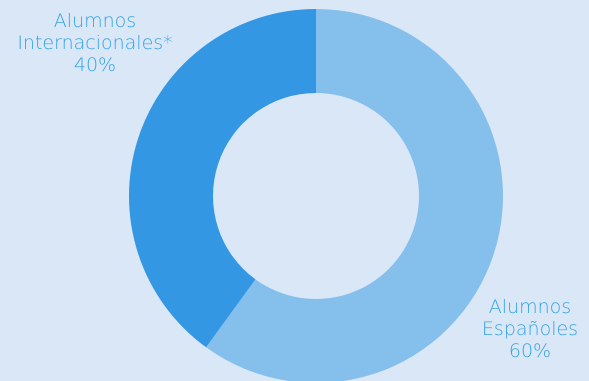  I want to click on label-international-line2: Internacionales*, so click(95, 43).